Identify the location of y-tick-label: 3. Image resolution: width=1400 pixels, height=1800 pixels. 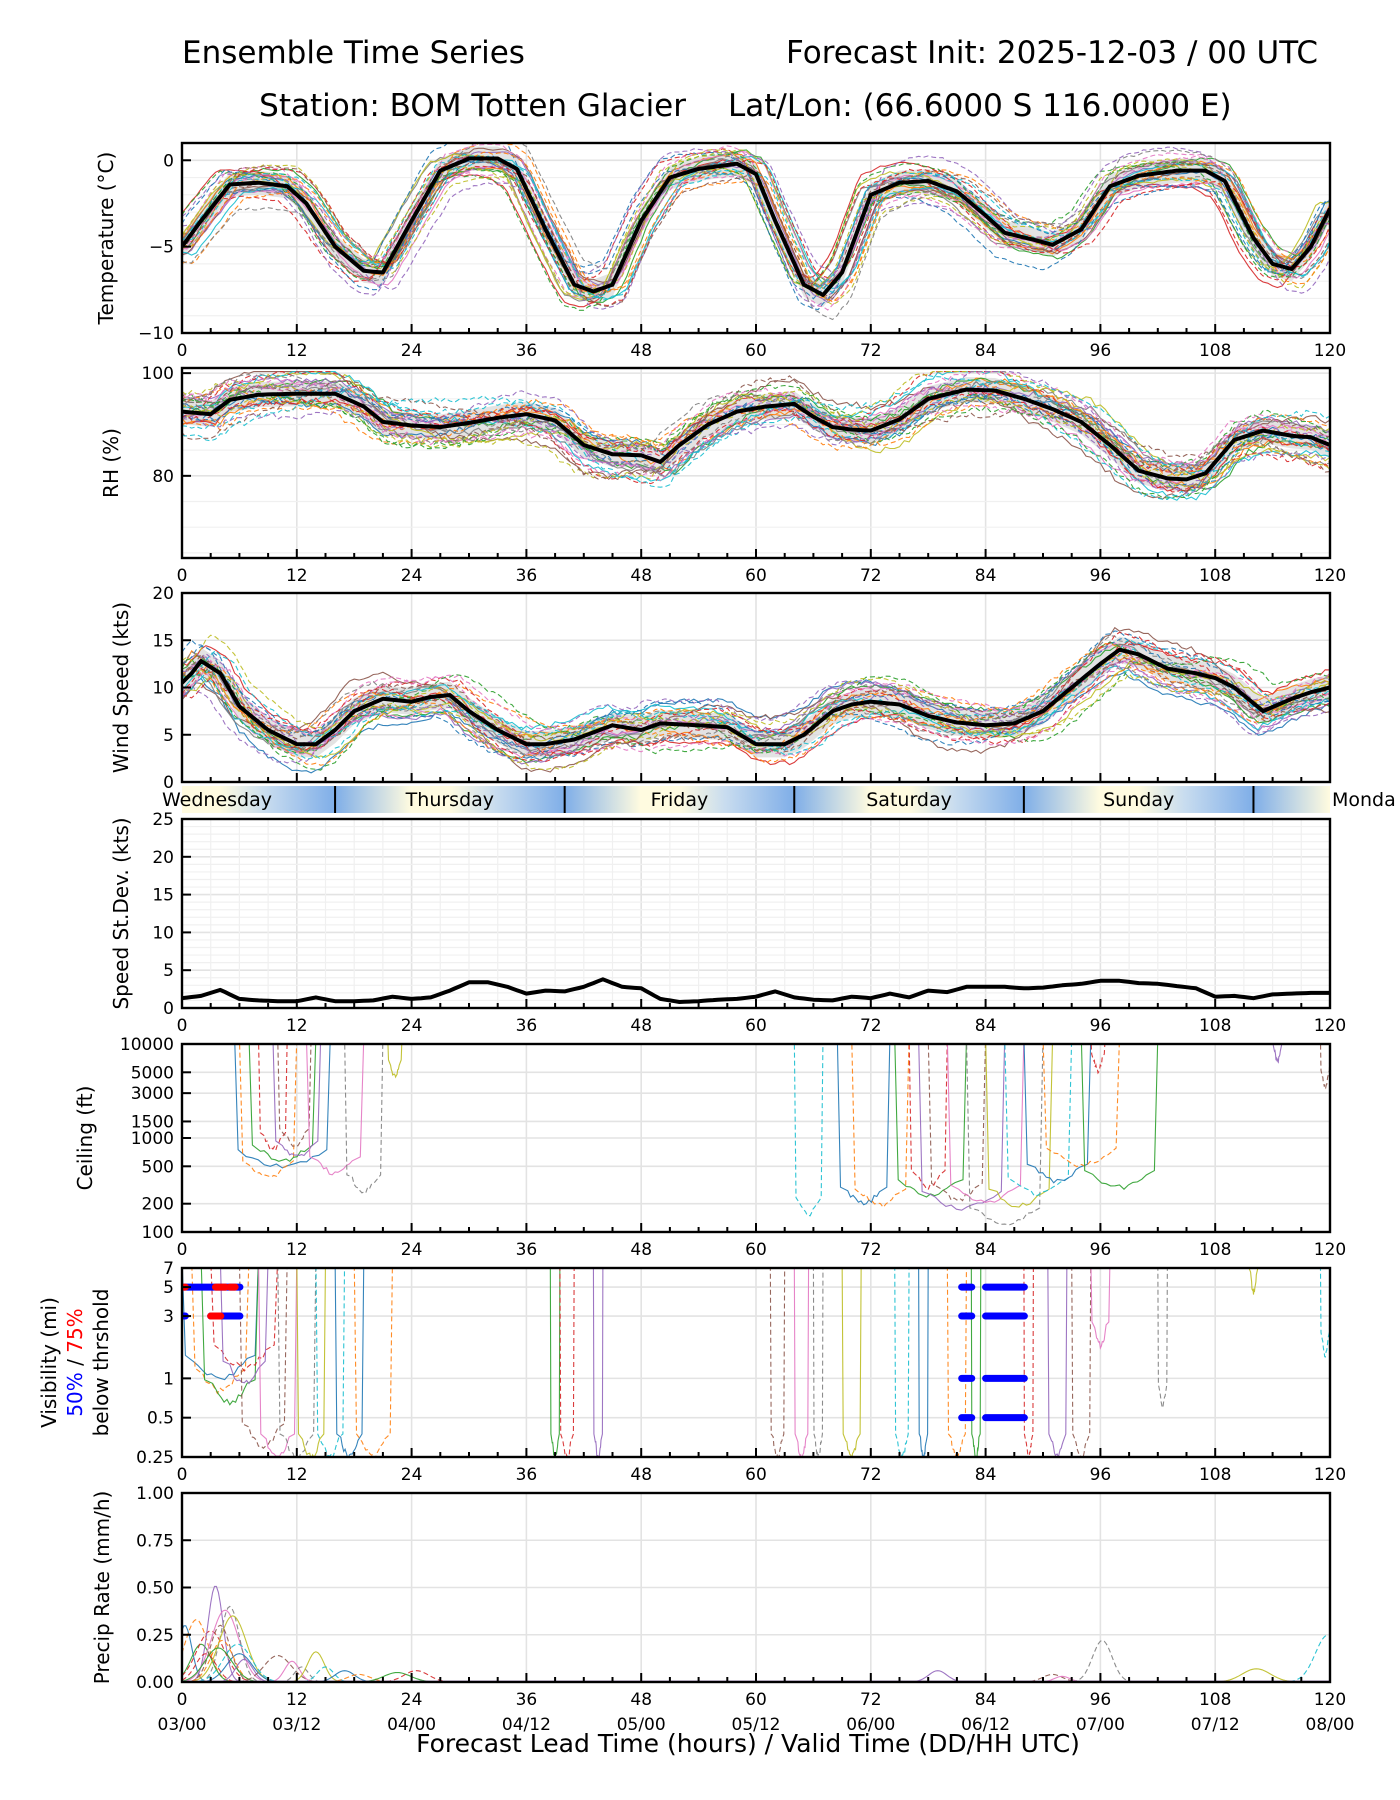
(168, 1317).